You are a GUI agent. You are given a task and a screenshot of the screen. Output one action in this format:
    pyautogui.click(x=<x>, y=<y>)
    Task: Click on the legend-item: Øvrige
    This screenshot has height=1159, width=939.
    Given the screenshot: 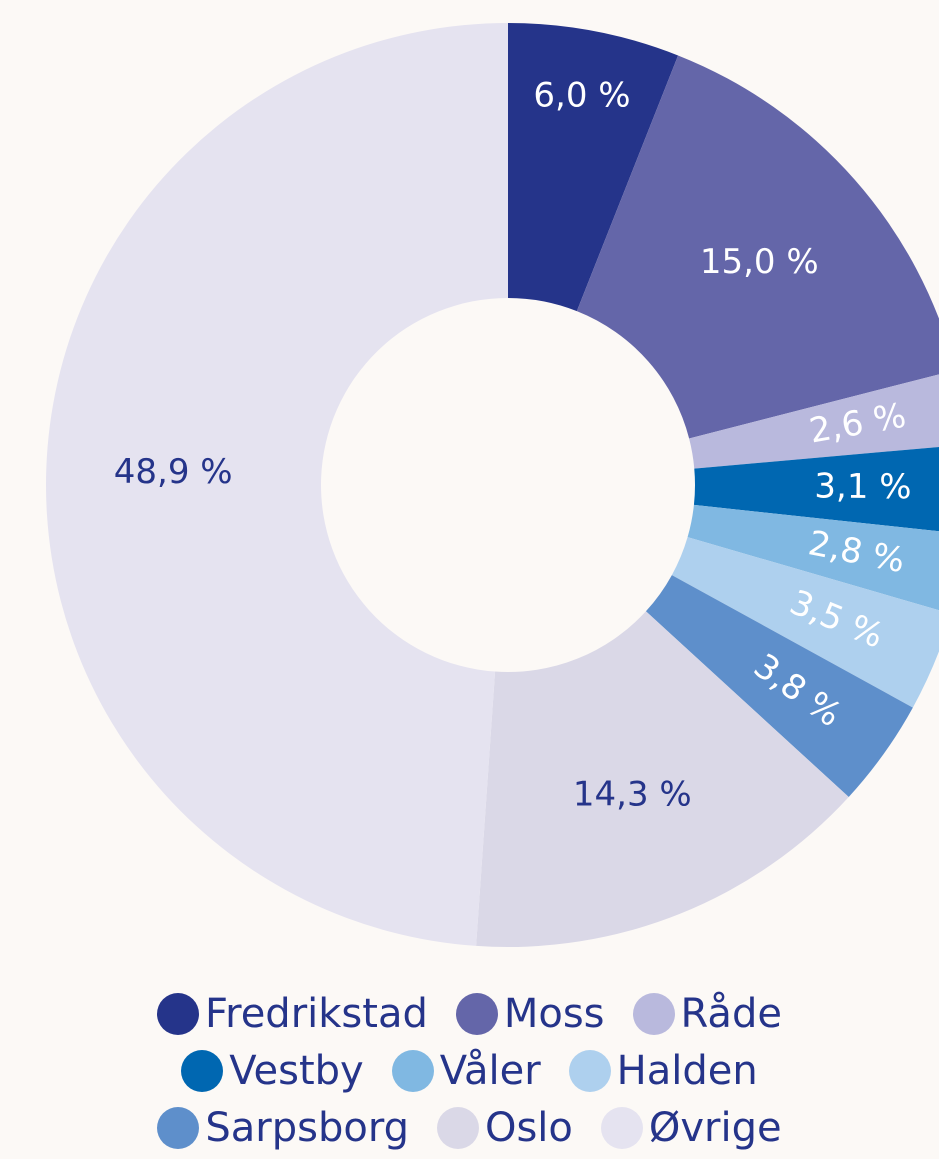 What is the action you would take?
    pyautogui.click(x=691, y=1127)
    